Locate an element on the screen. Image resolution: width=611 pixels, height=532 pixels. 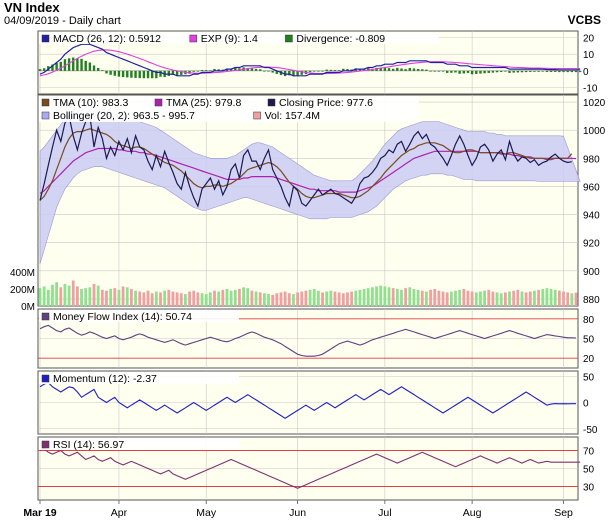
price-y-tick-label: 920 is located at coordinates (591, 244).